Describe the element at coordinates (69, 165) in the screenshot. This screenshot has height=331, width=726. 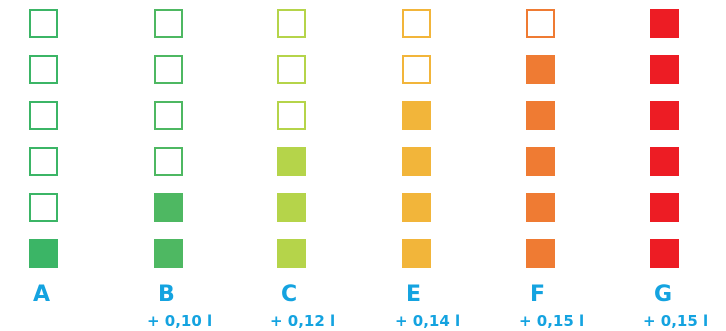
I see `rating-column-a: A` at that location.